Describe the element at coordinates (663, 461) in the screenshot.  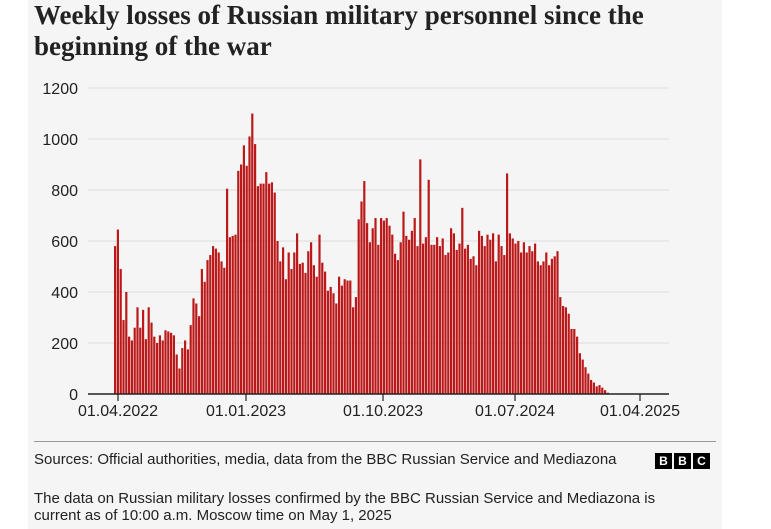
I see `bbc-logo-letter: B` at that location.